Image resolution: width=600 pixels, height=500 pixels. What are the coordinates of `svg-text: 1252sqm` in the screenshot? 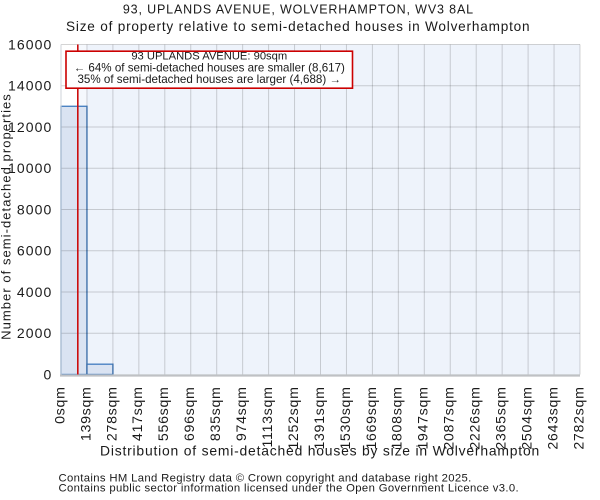 It's located at (294, 417).